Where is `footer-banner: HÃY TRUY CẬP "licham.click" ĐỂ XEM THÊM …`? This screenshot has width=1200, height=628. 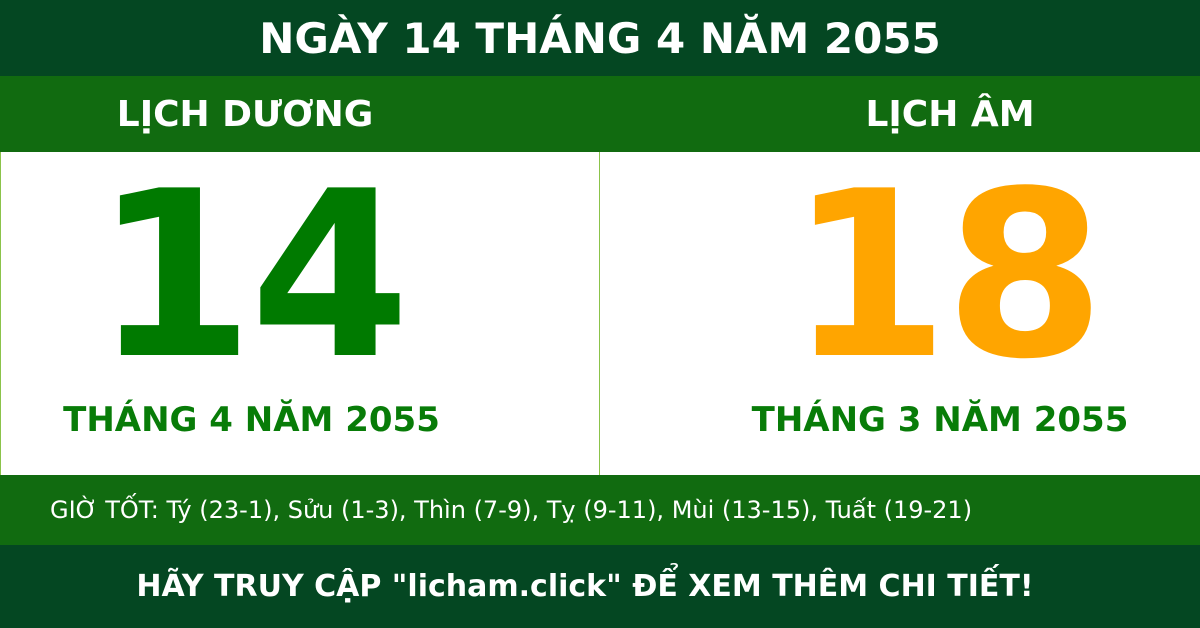
footer-banner: HÃY TRUY CẬP "licham.click" ĐỂ XEM THÊM … is located at coordinates (600, 586).